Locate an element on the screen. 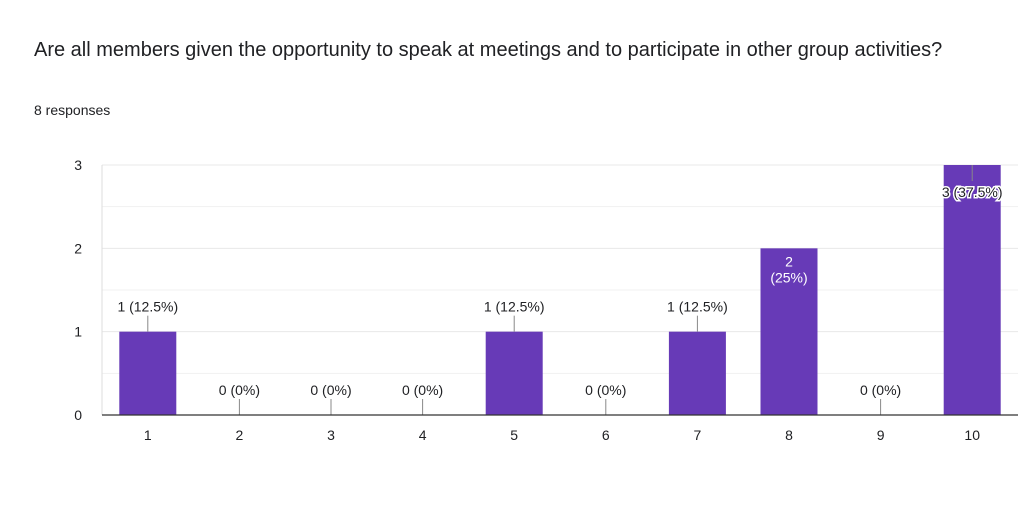 This screenshot has width=1024, height=520. y-tick-label: 2 is located at coordinates (78, 248).